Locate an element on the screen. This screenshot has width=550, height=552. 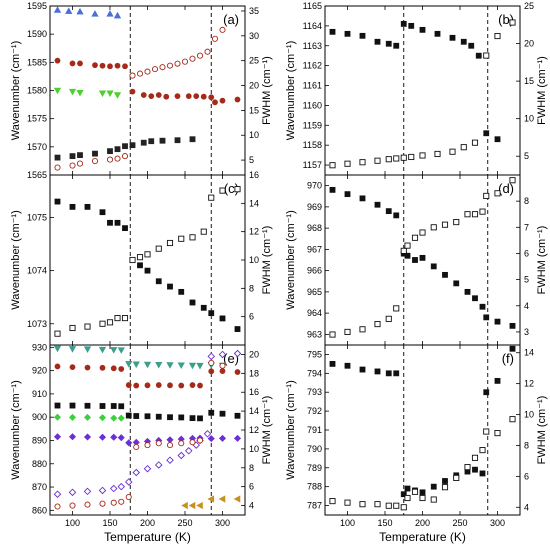
y2-axis-title: FWHM (cm⁻¹) is located at coordinates (542, 90).